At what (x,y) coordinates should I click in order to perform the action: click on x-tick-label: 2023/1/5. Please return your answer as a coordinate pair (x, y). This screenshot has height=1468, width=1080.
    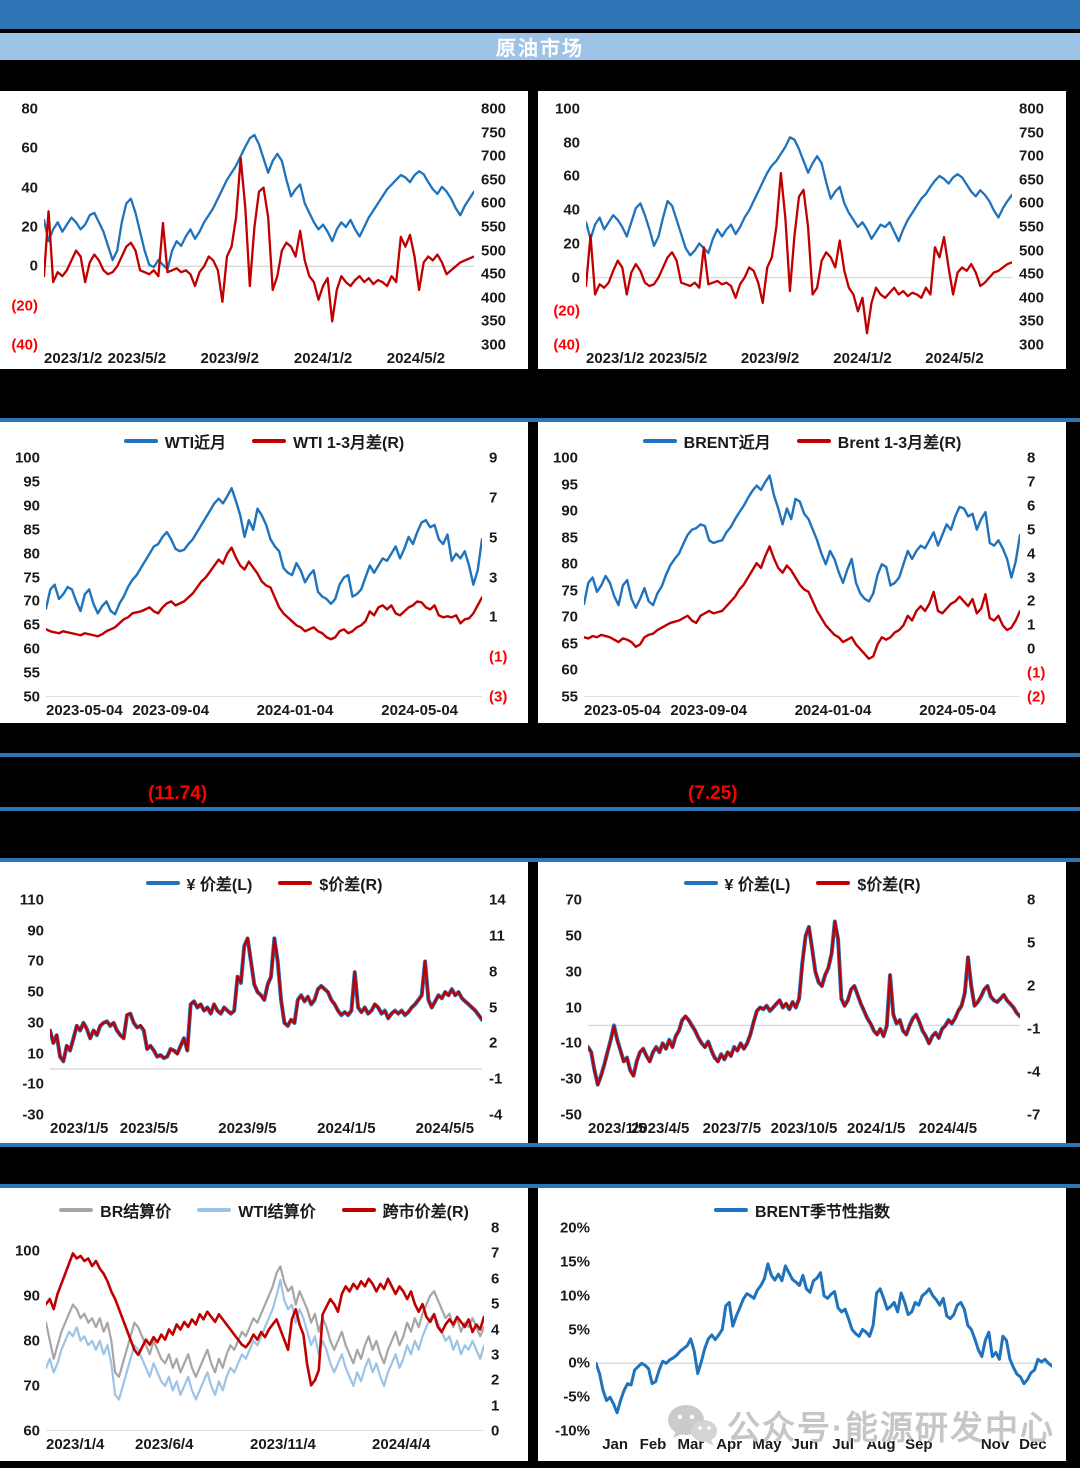
    Looking at the image, I should click on (79, 1128).